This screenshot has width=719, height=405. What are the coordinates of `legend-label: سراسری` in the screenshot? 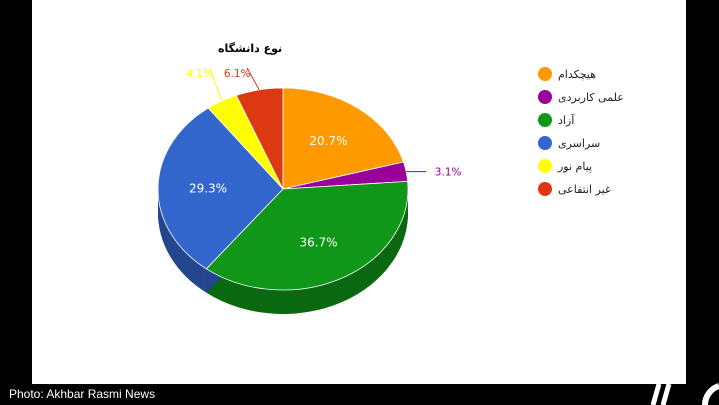 It's located at (579, 143).